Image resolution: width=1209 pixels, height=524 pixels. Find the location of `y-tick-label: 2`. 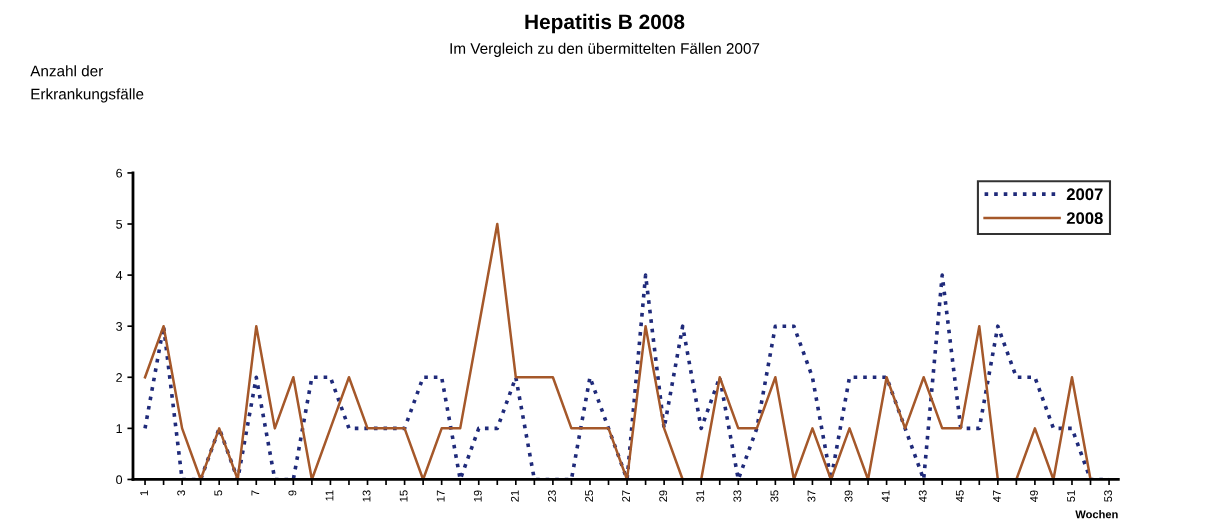

y-tick-label: 2 is located at coordinates (119, 377).